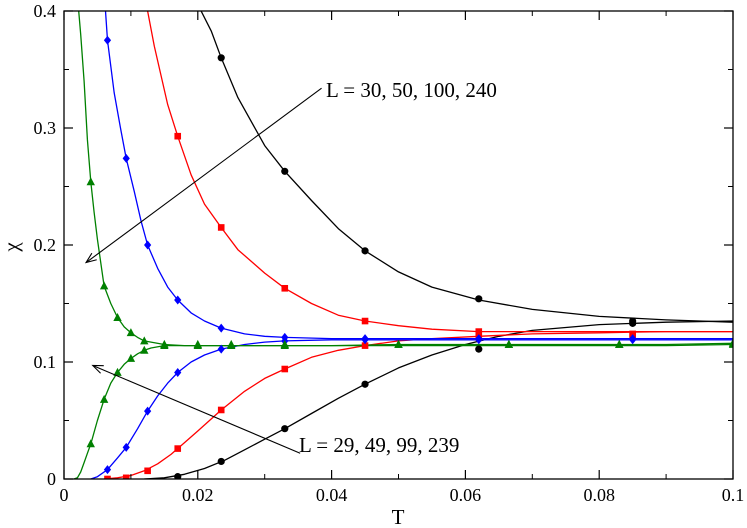  What do you see at coordinates (599, 495) in the screenshot?
I see `x-tick-label: 0.08` at bounding box center [599, 495].